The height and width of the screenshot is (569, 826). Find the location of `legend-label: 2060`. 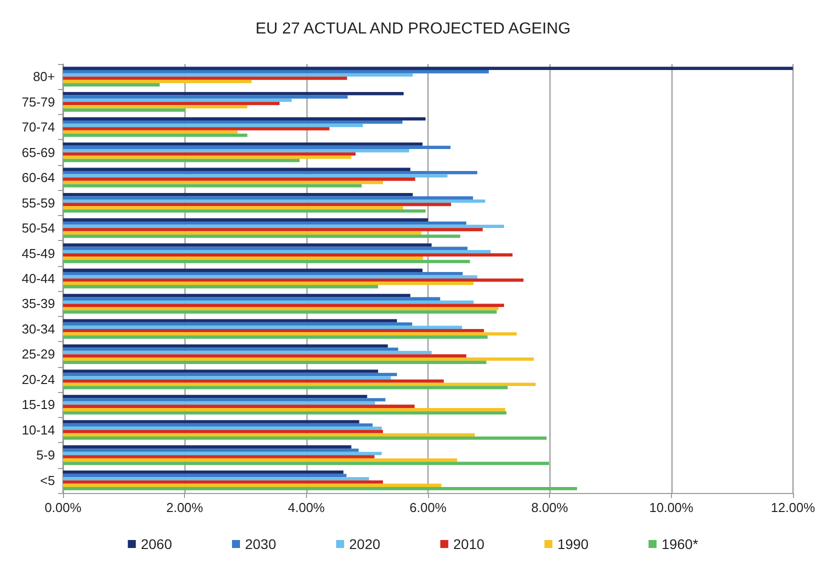

legend-label: 2060 is located at coordinates (156, 544).